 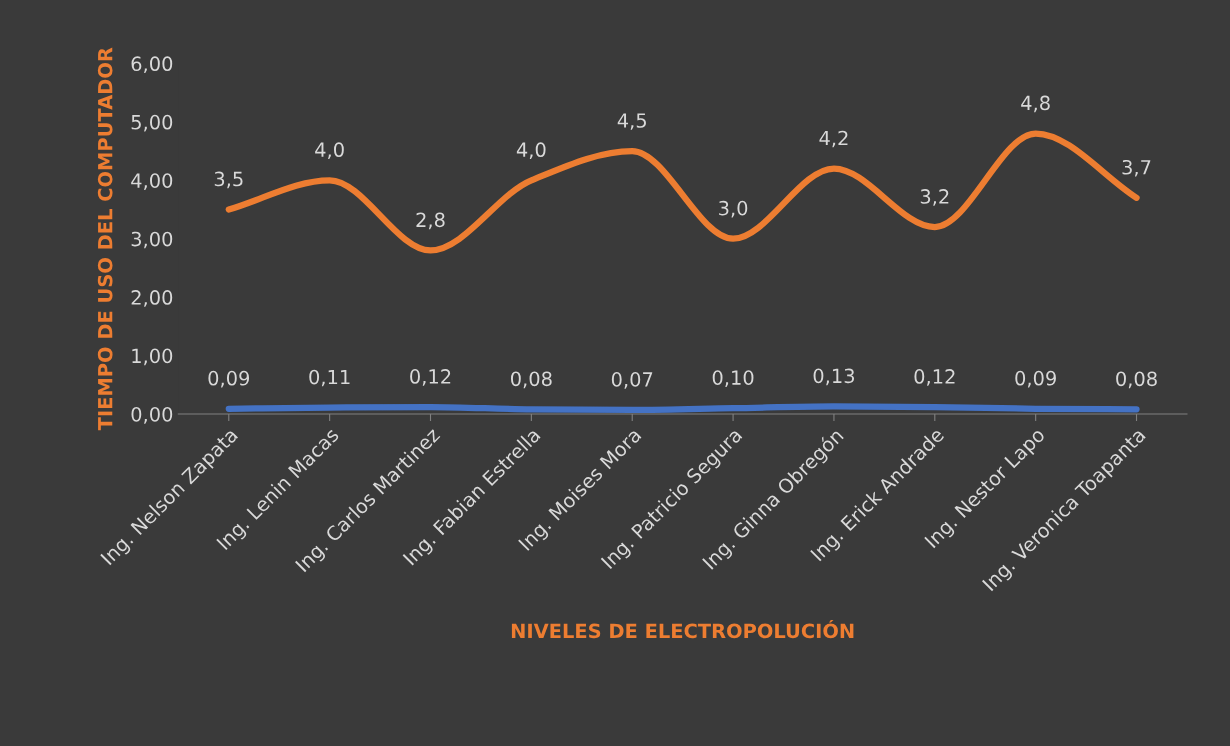 I want to click on data-label: 0,11, so click(x=329, y=378).